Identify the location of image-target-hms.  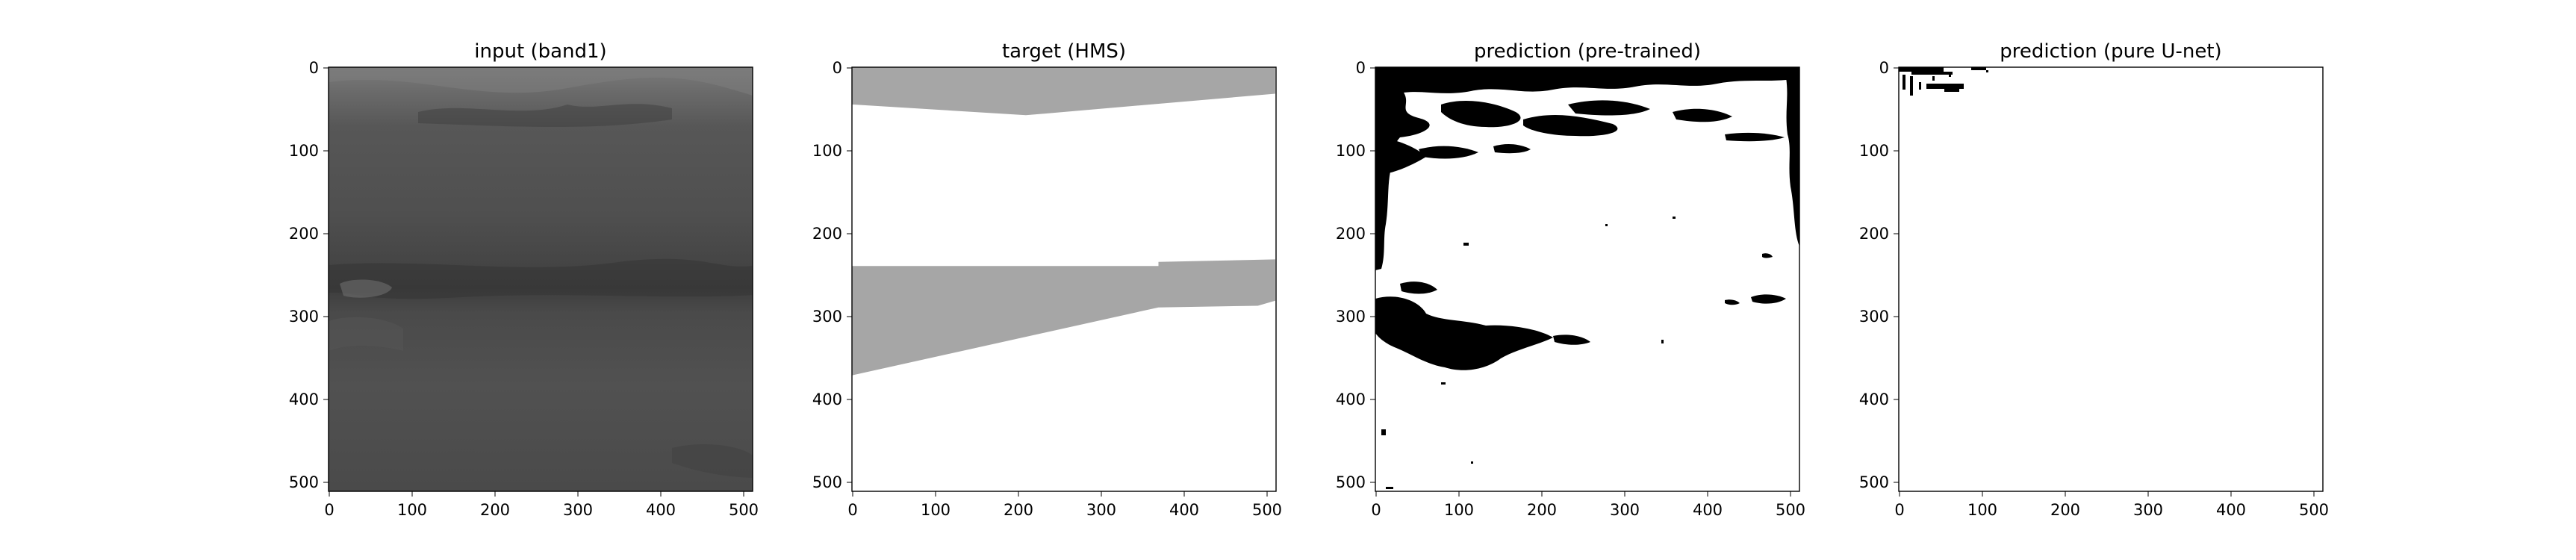
(1064, 279).